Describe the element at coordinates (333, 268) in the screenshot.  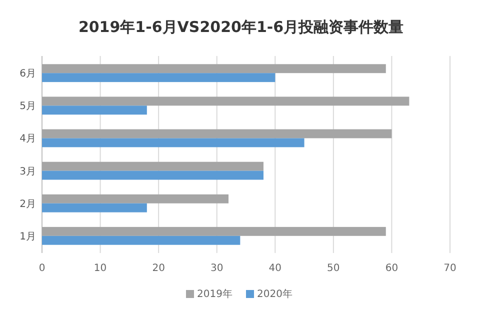
I see `x-tick-label: 50` at that location.